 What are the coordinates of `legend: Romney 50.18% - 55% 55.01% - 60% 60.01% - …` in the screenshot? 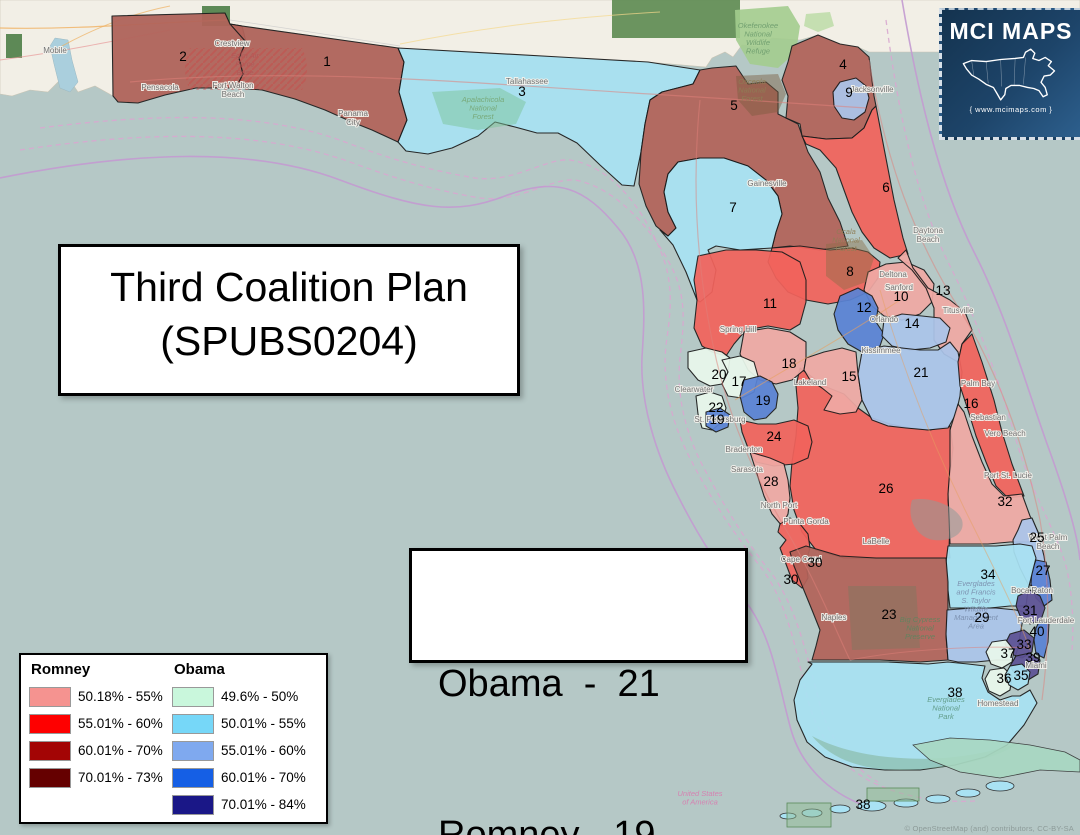 It's located at (173, 738).